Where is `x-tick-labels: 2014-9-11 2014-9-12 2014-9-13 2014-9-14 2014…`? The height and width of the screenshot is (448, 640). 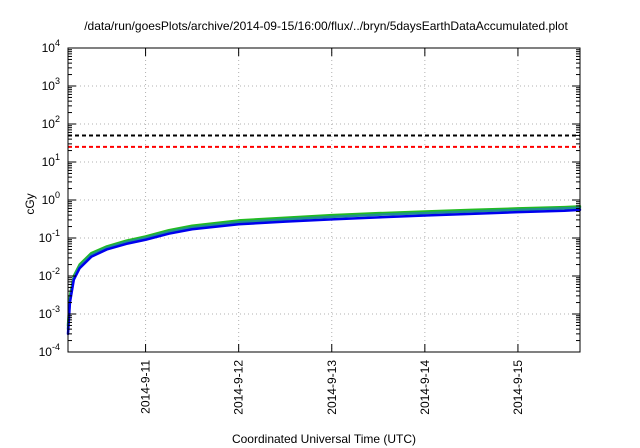 x-tick-labels: 2014-9-11 2014-9-12 2014-9-13 2014-9-14 2014… is located at coordinates (332, 387).